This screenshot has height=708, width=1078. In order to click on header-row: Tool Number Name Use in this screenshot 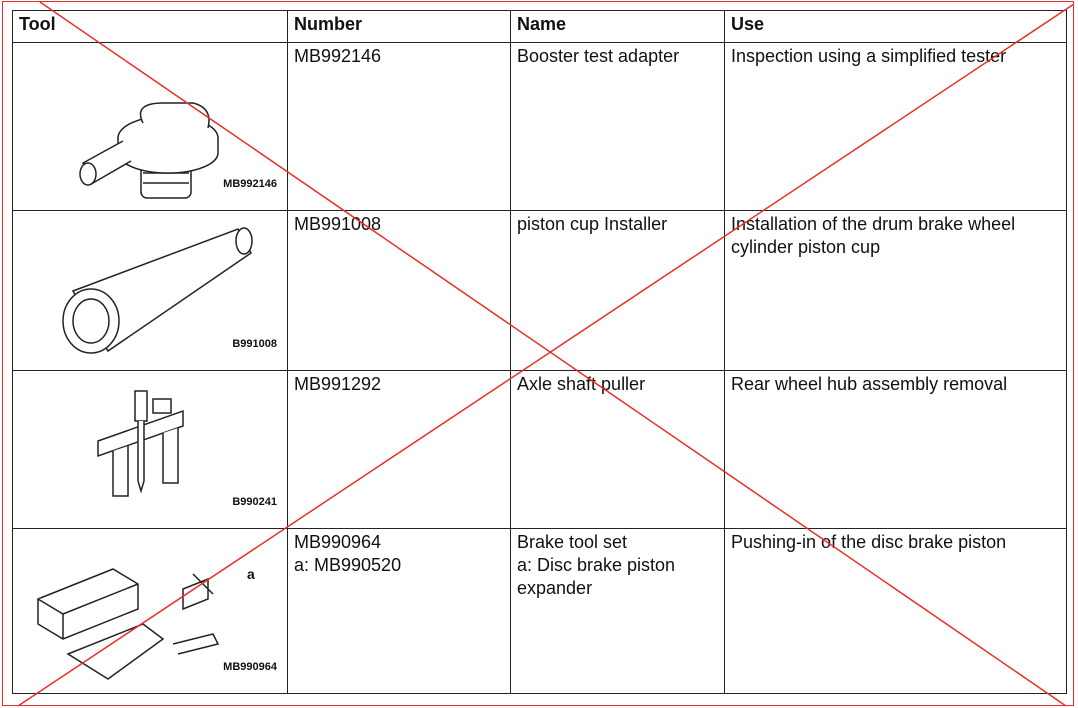, I will do `click(539, 26)`.